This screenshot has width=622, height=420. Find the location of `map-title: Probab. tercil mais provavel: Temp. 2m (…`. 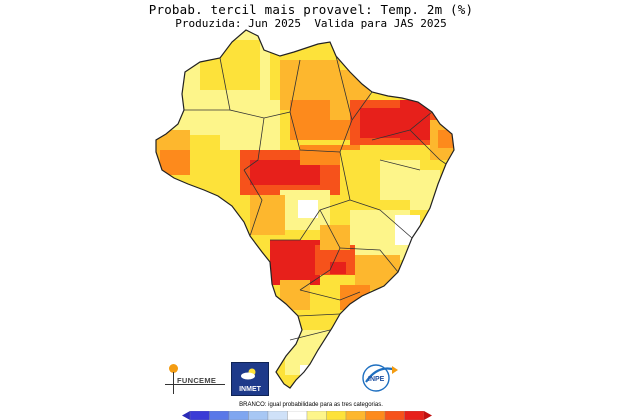

map-title: Probab. tercil mais provavel: Temp. 2m (… is located at coordinates (311, 9).